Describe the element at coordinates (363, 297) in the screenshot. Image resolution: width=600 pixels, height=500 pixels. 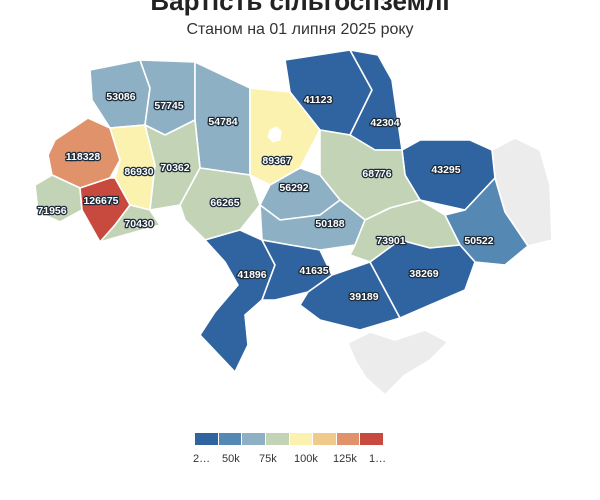
I see `value-label-kherson: 39189` at that location.